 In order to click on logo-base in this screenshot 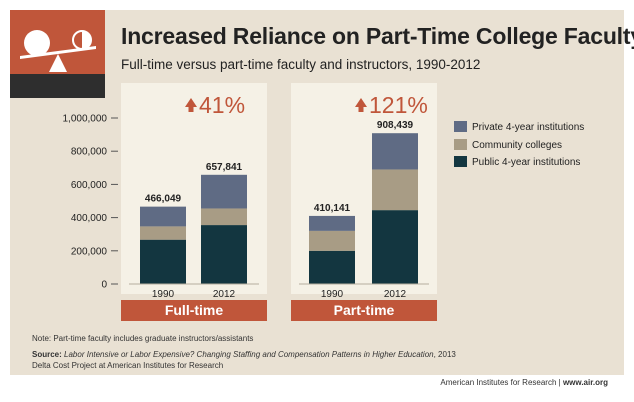, I will do `click(57, 86)`.